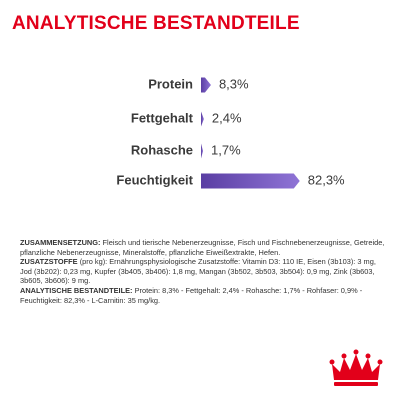 This screenshot has height=400, width=400. Describe the element at coordinates (154, 179) in the screenshot. I see `category-label: Feuchtigkeit` at that location.